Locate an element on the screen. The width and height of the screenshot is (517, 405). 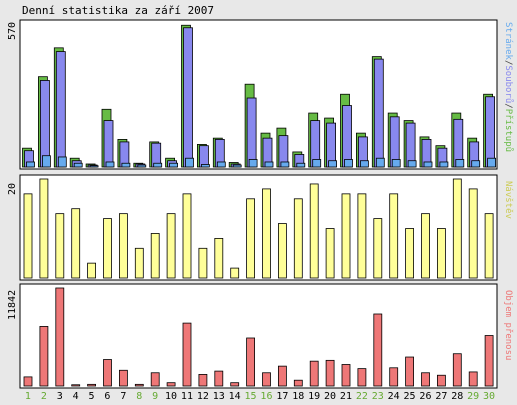
x-tick-label: 3 is located at coordinates (60, 396).